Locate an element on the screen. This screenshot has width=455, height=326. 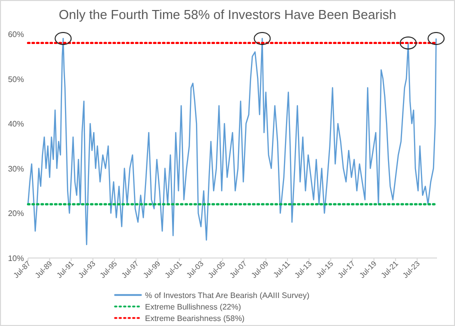
y-tick-label: 10% is located at coordinates (16, 258).